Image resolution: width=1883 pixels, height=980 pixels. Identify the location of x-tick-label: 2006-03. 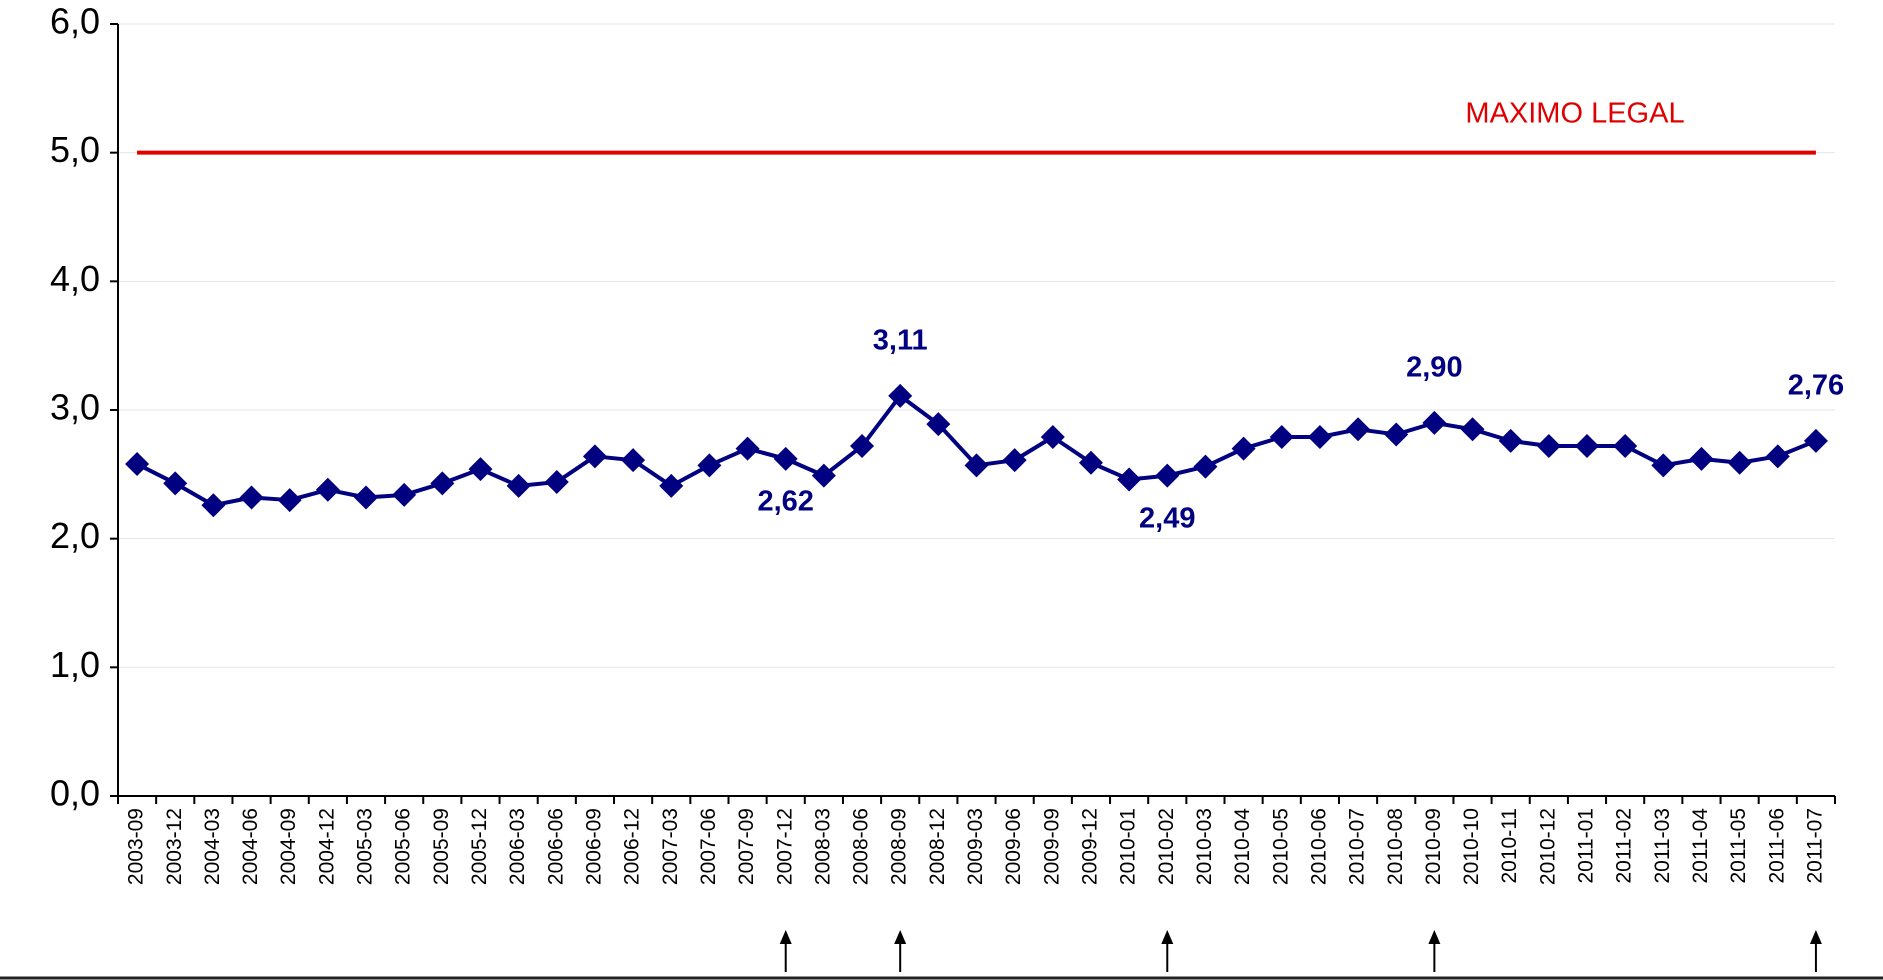
(517, 846).